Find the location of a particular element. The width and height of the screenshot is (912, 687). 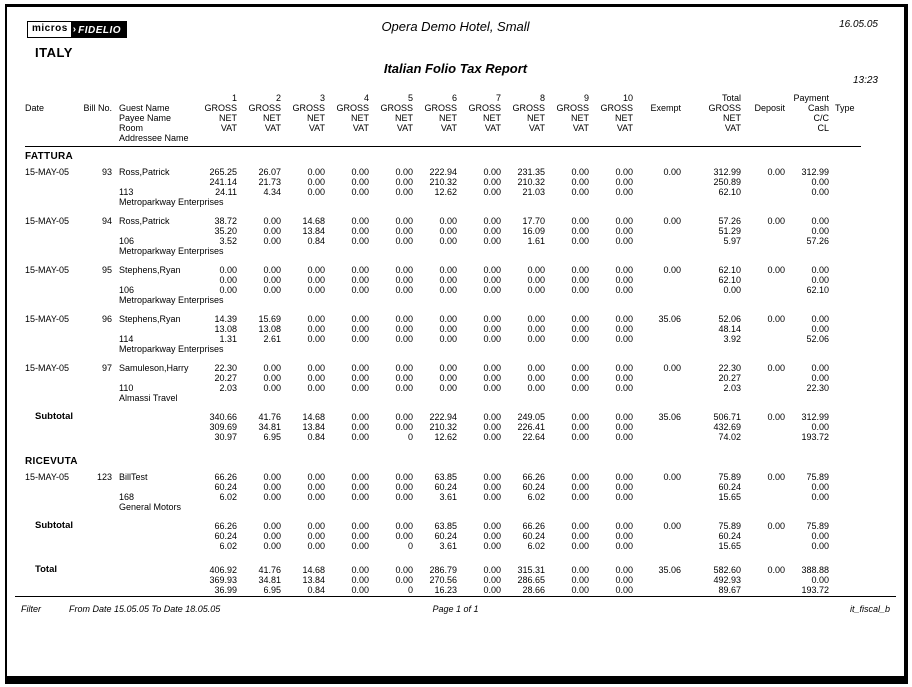

net-amount-cell: 369.93 is located at coordinates (223, 580).